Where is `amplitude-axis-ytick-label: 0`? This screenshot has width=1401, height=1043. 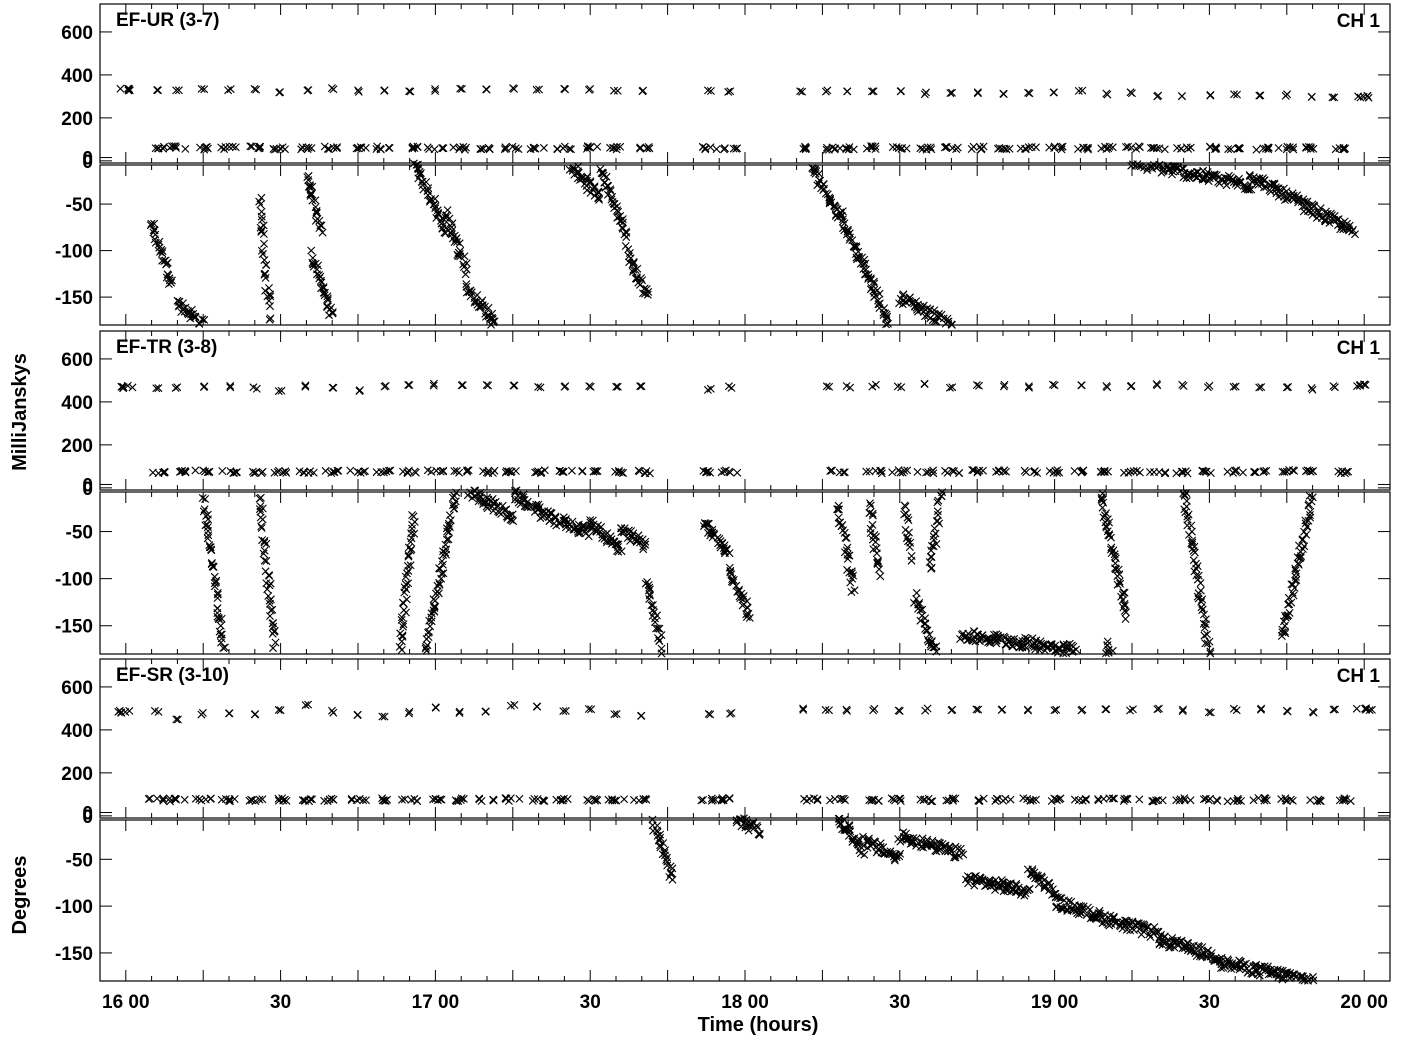
amplitude-axis-ytick-label: 0 is located at coordinates (87, 162).